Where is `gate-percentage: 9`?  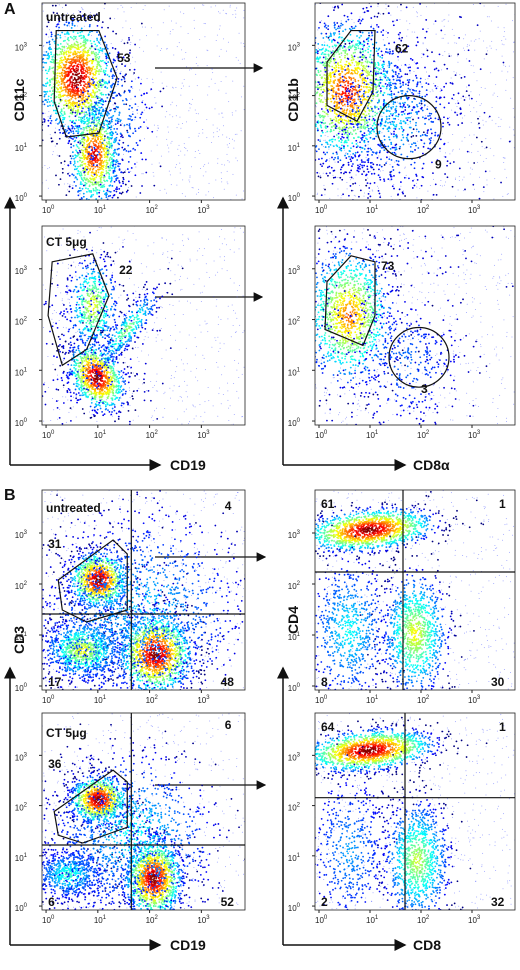
gate-percentage: 9 is located at coordinates (438, 165).